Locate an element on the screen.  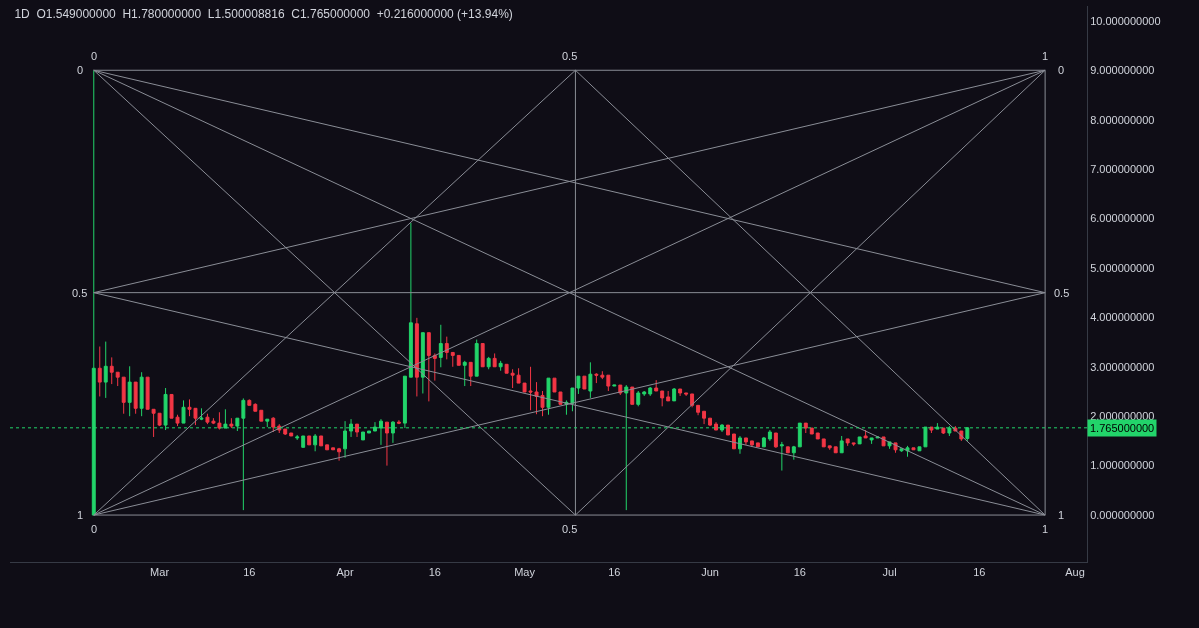
chart-title: 1D O1.549000000 H1.780000000 L1.500008816 C1.765000000 +0.216000000 (+13.94%) is located at coordinates (263, 13).